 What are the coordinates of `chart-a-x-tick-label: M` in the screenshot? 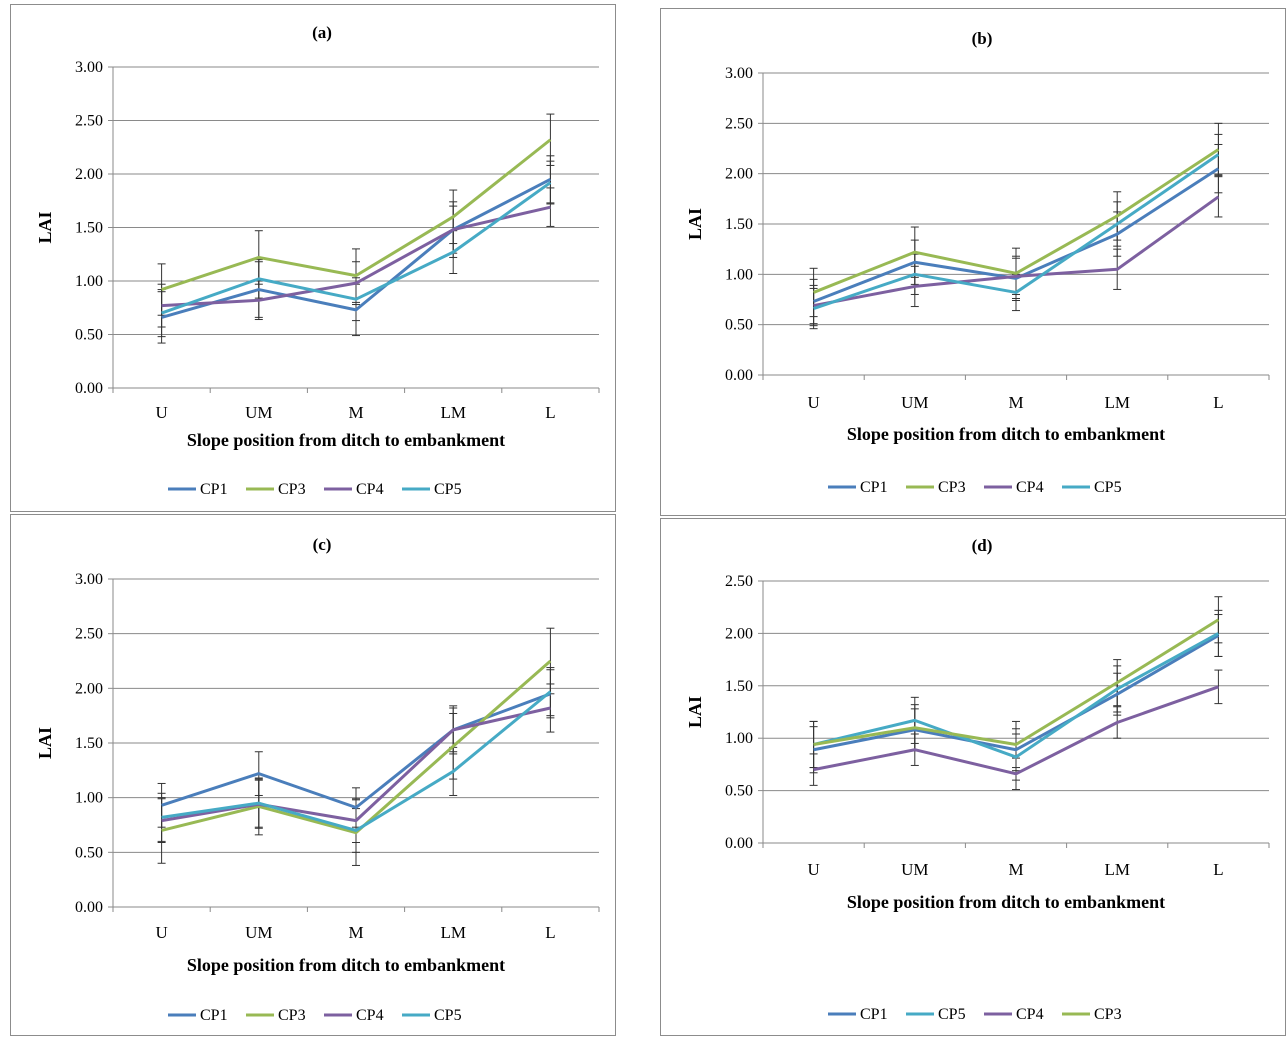 It's located at (355, 412).